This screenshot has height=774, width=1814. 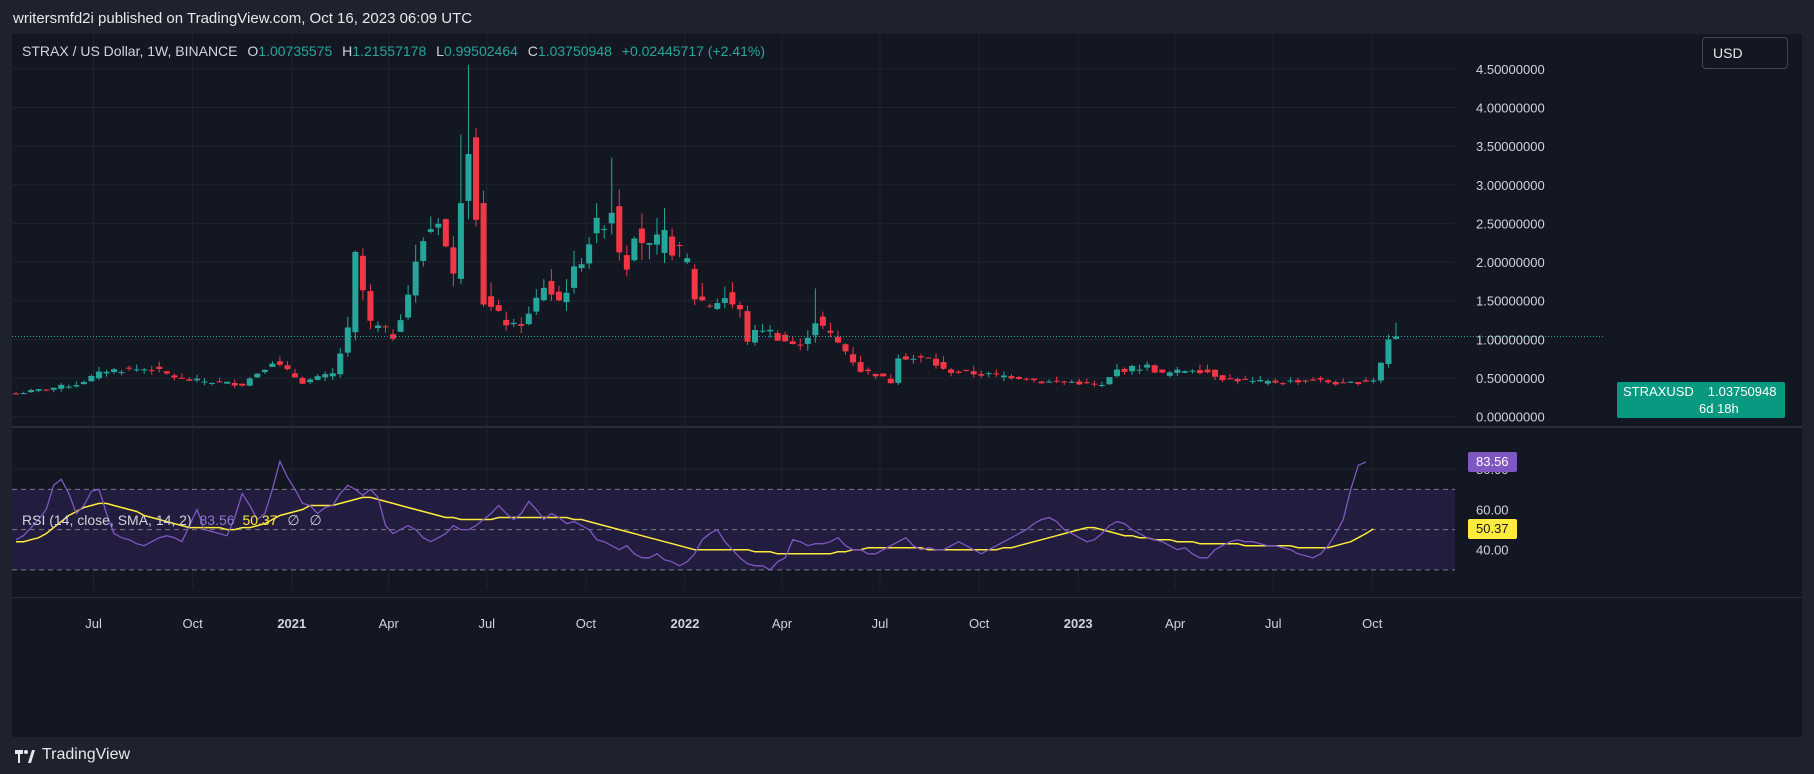 I want to click on time-axis-tick-label: Apr, so click(x=1175, y=623).